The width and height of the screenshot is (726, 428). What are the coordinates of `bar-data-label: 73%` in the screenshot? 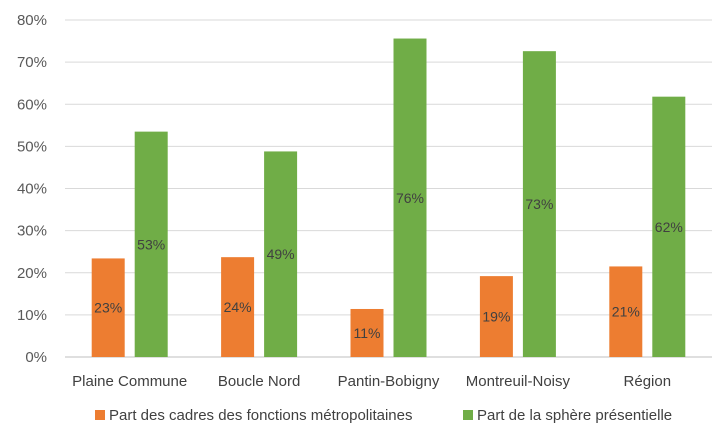 It's located at (539, 204).